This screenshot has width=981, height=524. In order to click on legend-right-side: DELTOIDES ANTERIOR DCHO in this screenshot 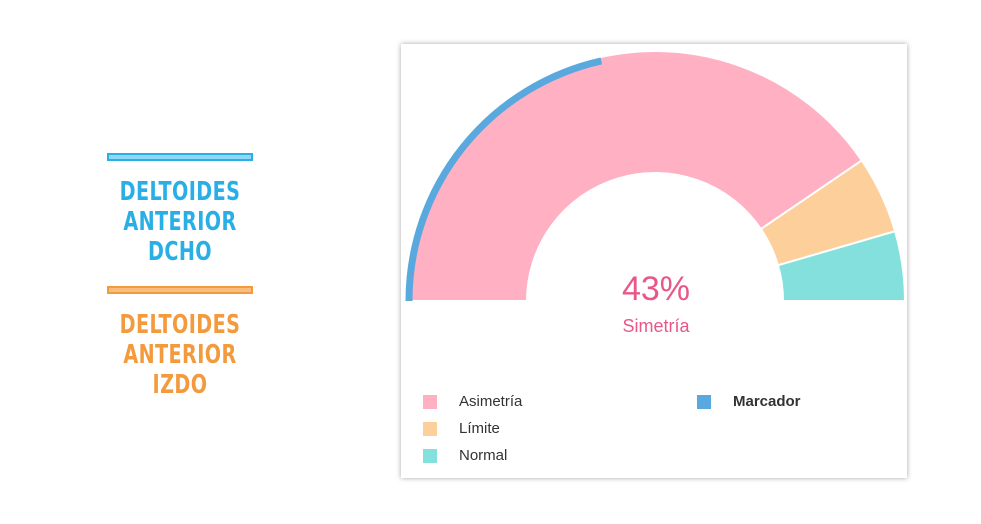, I will do `click(180, 210)`.